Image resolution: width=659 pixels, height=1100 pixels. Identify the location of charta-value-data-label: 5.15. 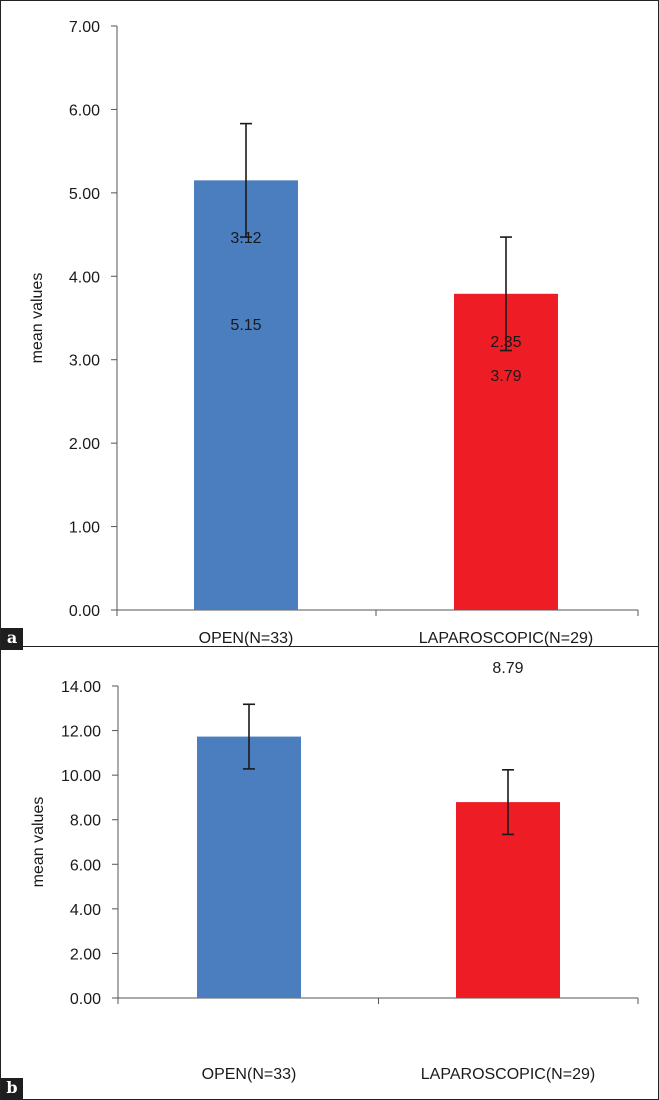
(245, 325).